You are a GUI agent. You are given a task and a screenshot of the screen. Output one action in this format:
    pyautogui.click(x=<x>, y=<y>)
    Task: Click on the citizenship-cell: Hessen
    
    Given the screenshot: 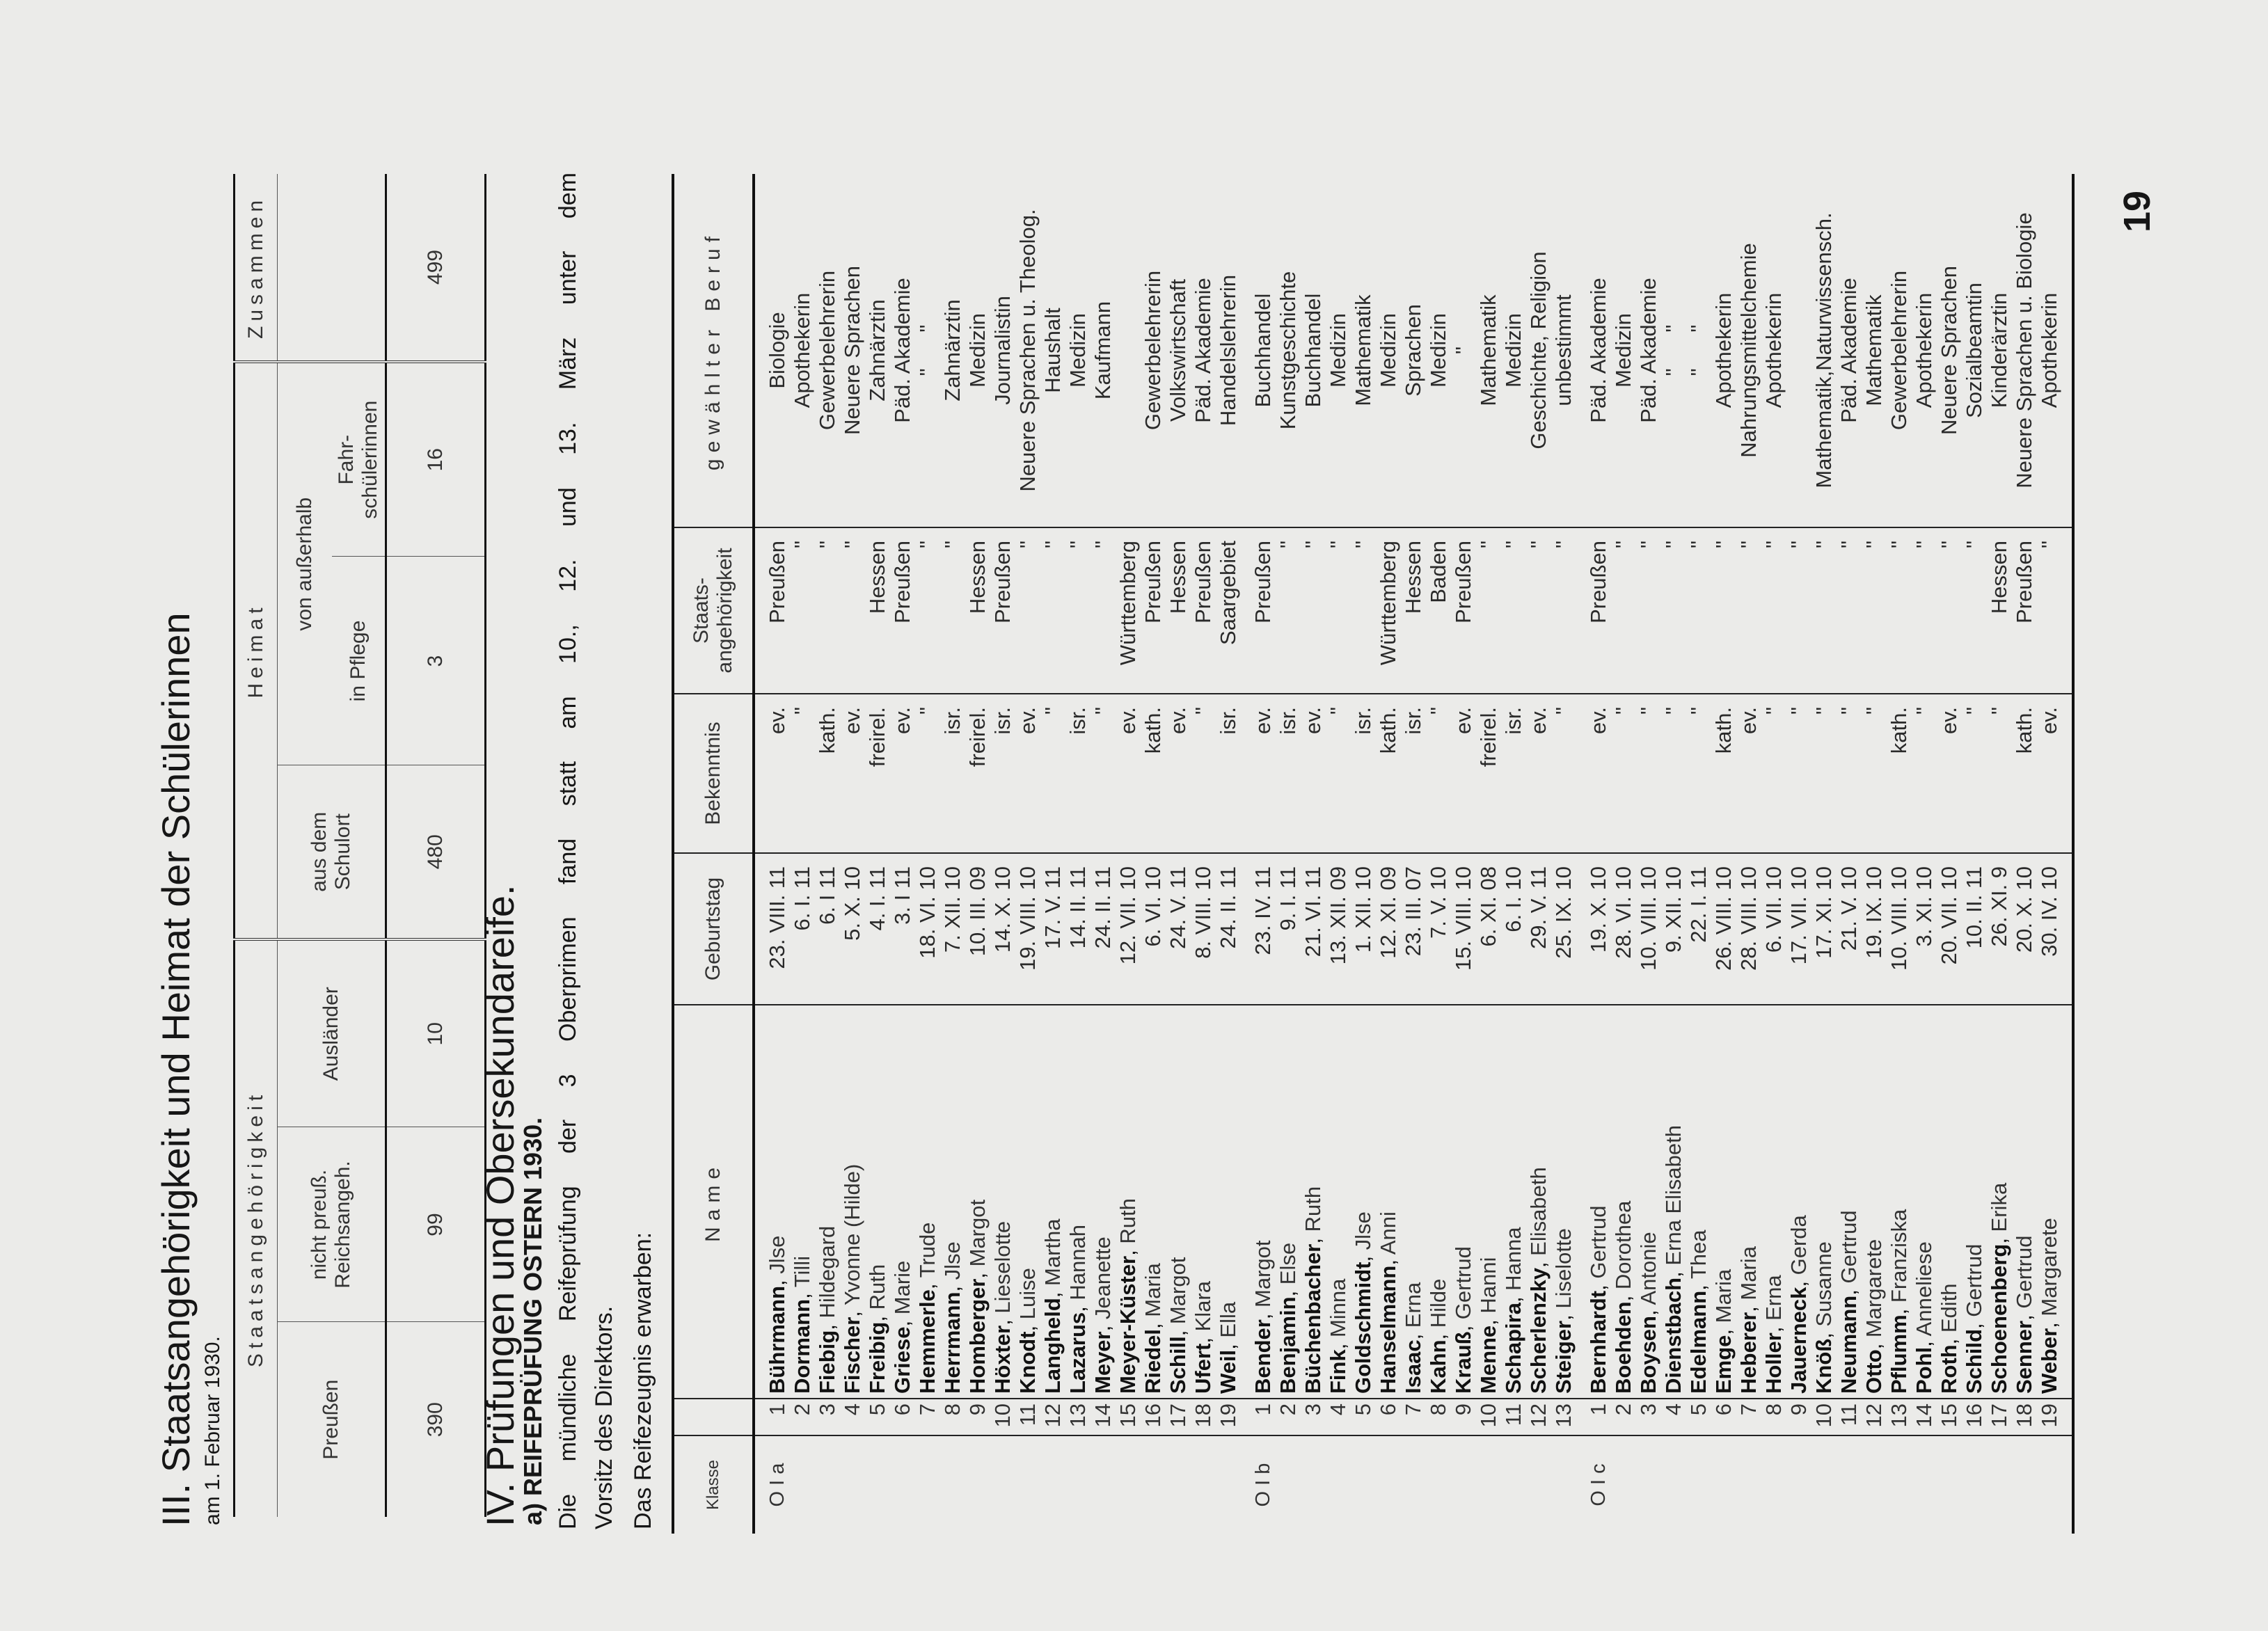 What is the action you would take?
    pyautogui.click(x=978, y=610)
    